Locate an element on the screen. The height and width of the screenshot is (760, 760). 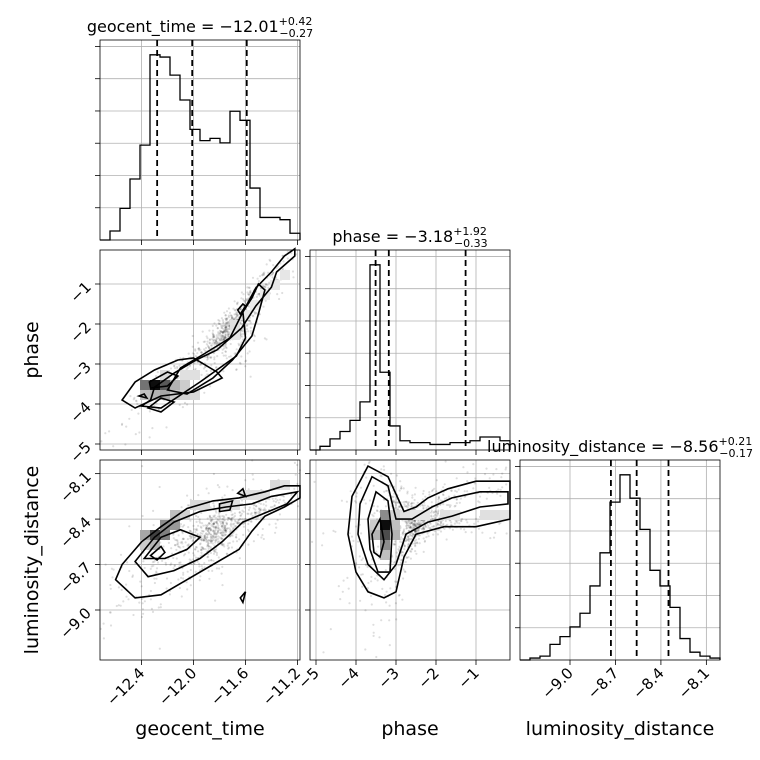
x-tick-label: −8.1 is located at coordinates (694, 683).